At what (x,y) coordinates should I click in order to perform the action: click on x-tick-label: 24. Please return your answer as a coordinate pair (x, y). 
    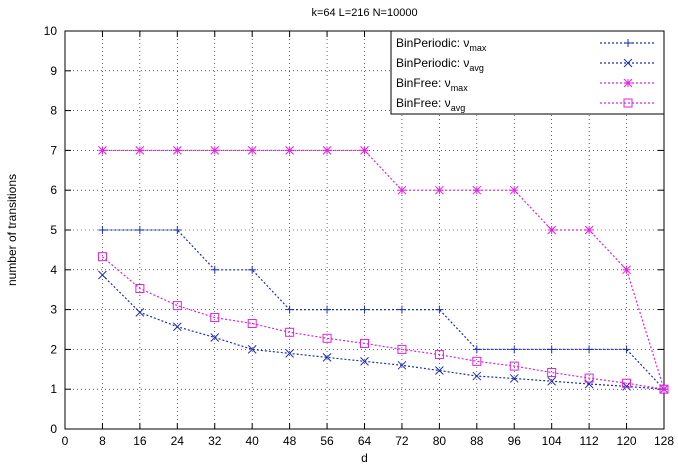
    Looking at the image, I should click on (178, 441).